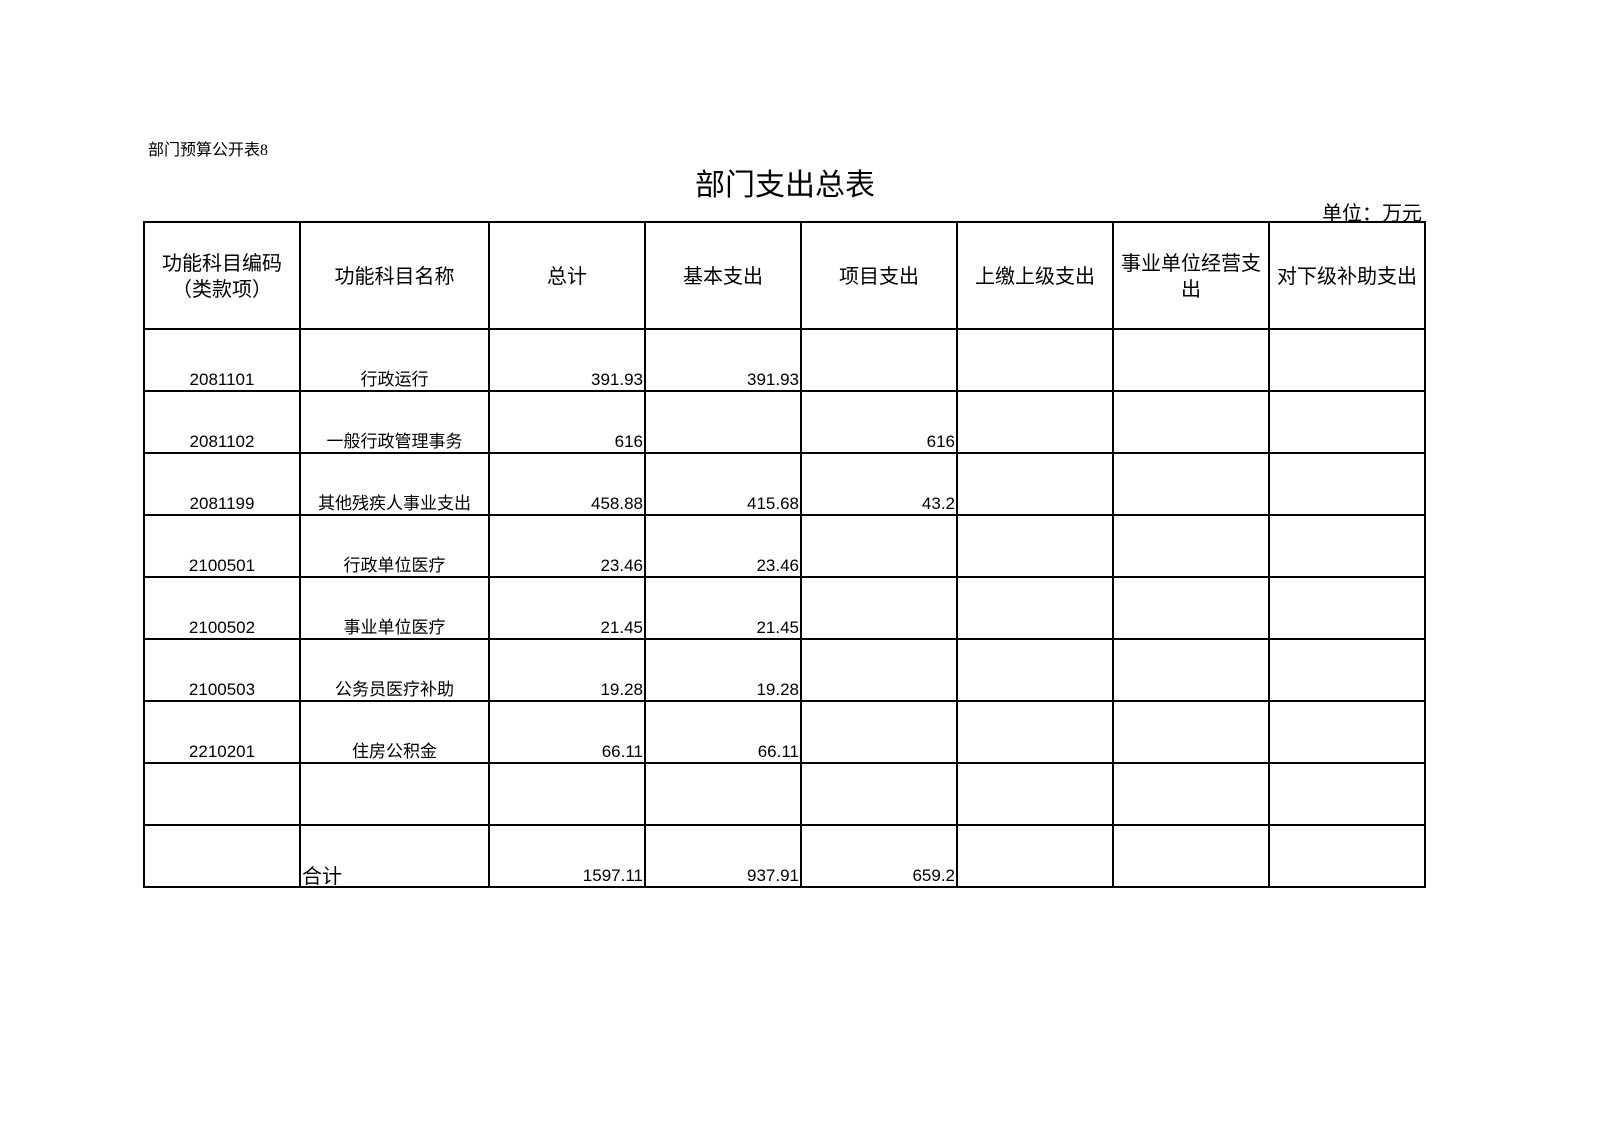 Image resolution: width=1600 pixels, height=1131 pixels. What do you see at coordinates (394, 732) in the screenshot?
I see `name-cell: 住房公积金` at bounding box center [394, 732].